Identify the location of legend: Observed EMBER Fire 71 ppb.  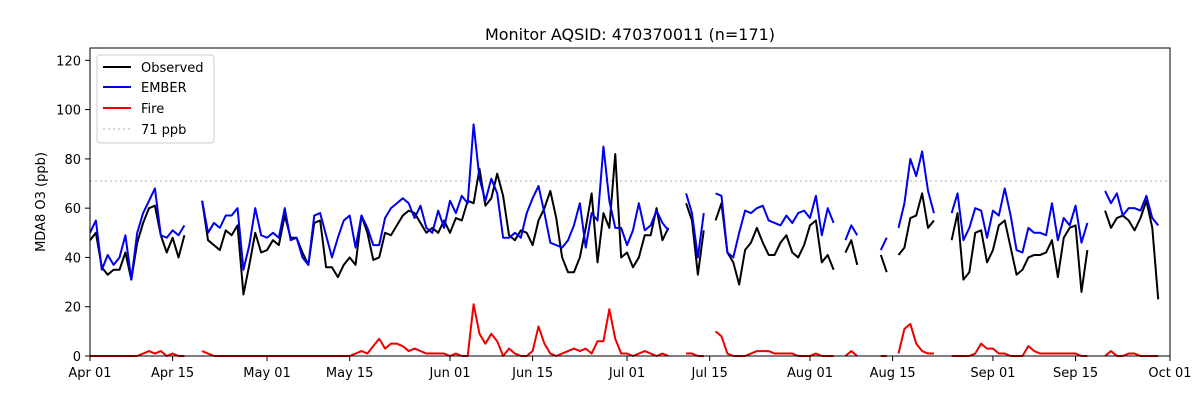
(155, 99).